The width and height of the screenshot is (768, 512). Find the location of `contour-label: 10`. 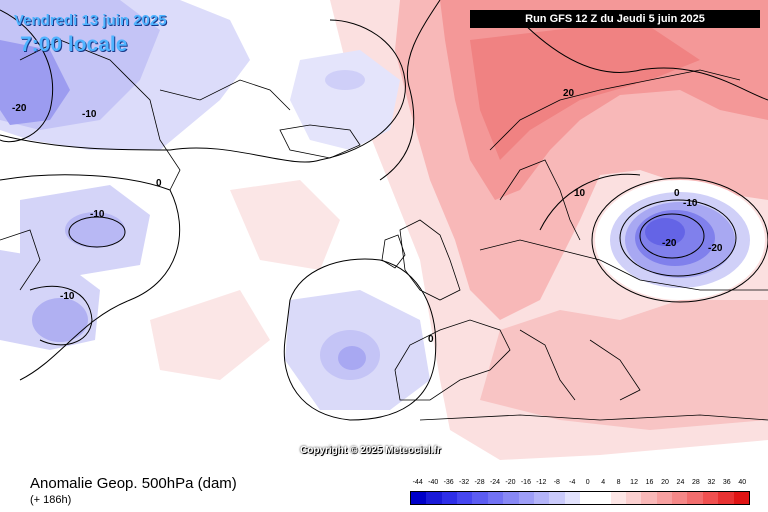

contour-label: 10 is located at coordinates (580, 193).